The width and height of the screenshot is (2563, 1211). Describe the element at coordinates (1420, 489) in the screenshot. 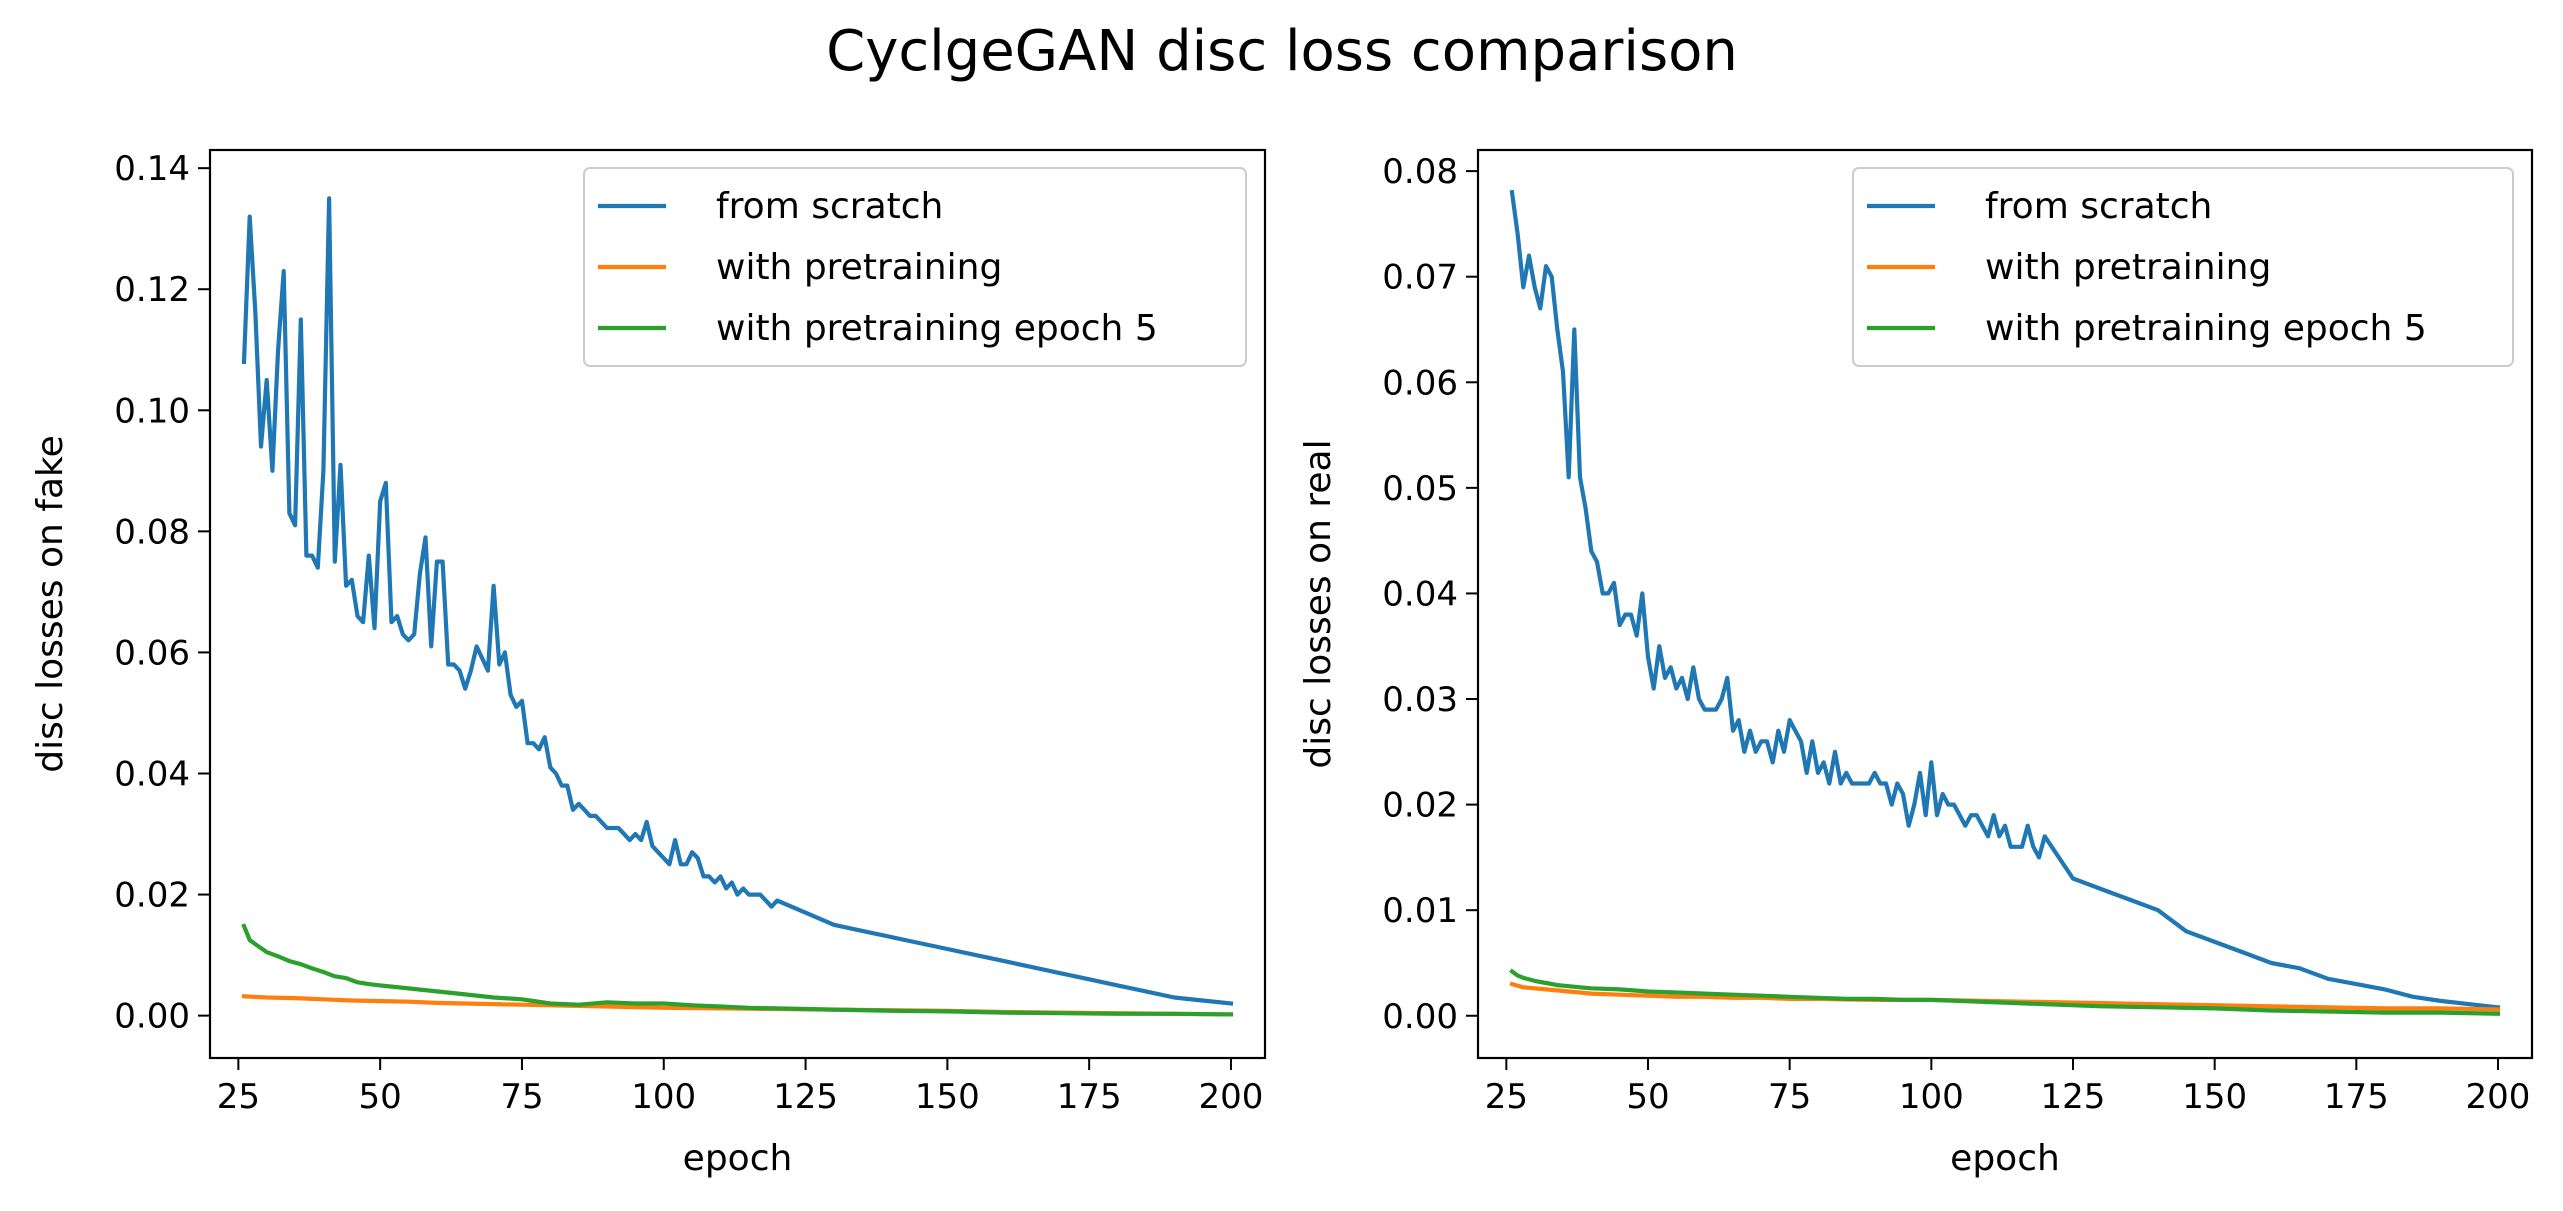

I see `y-tick-label: 0.05` at that location.